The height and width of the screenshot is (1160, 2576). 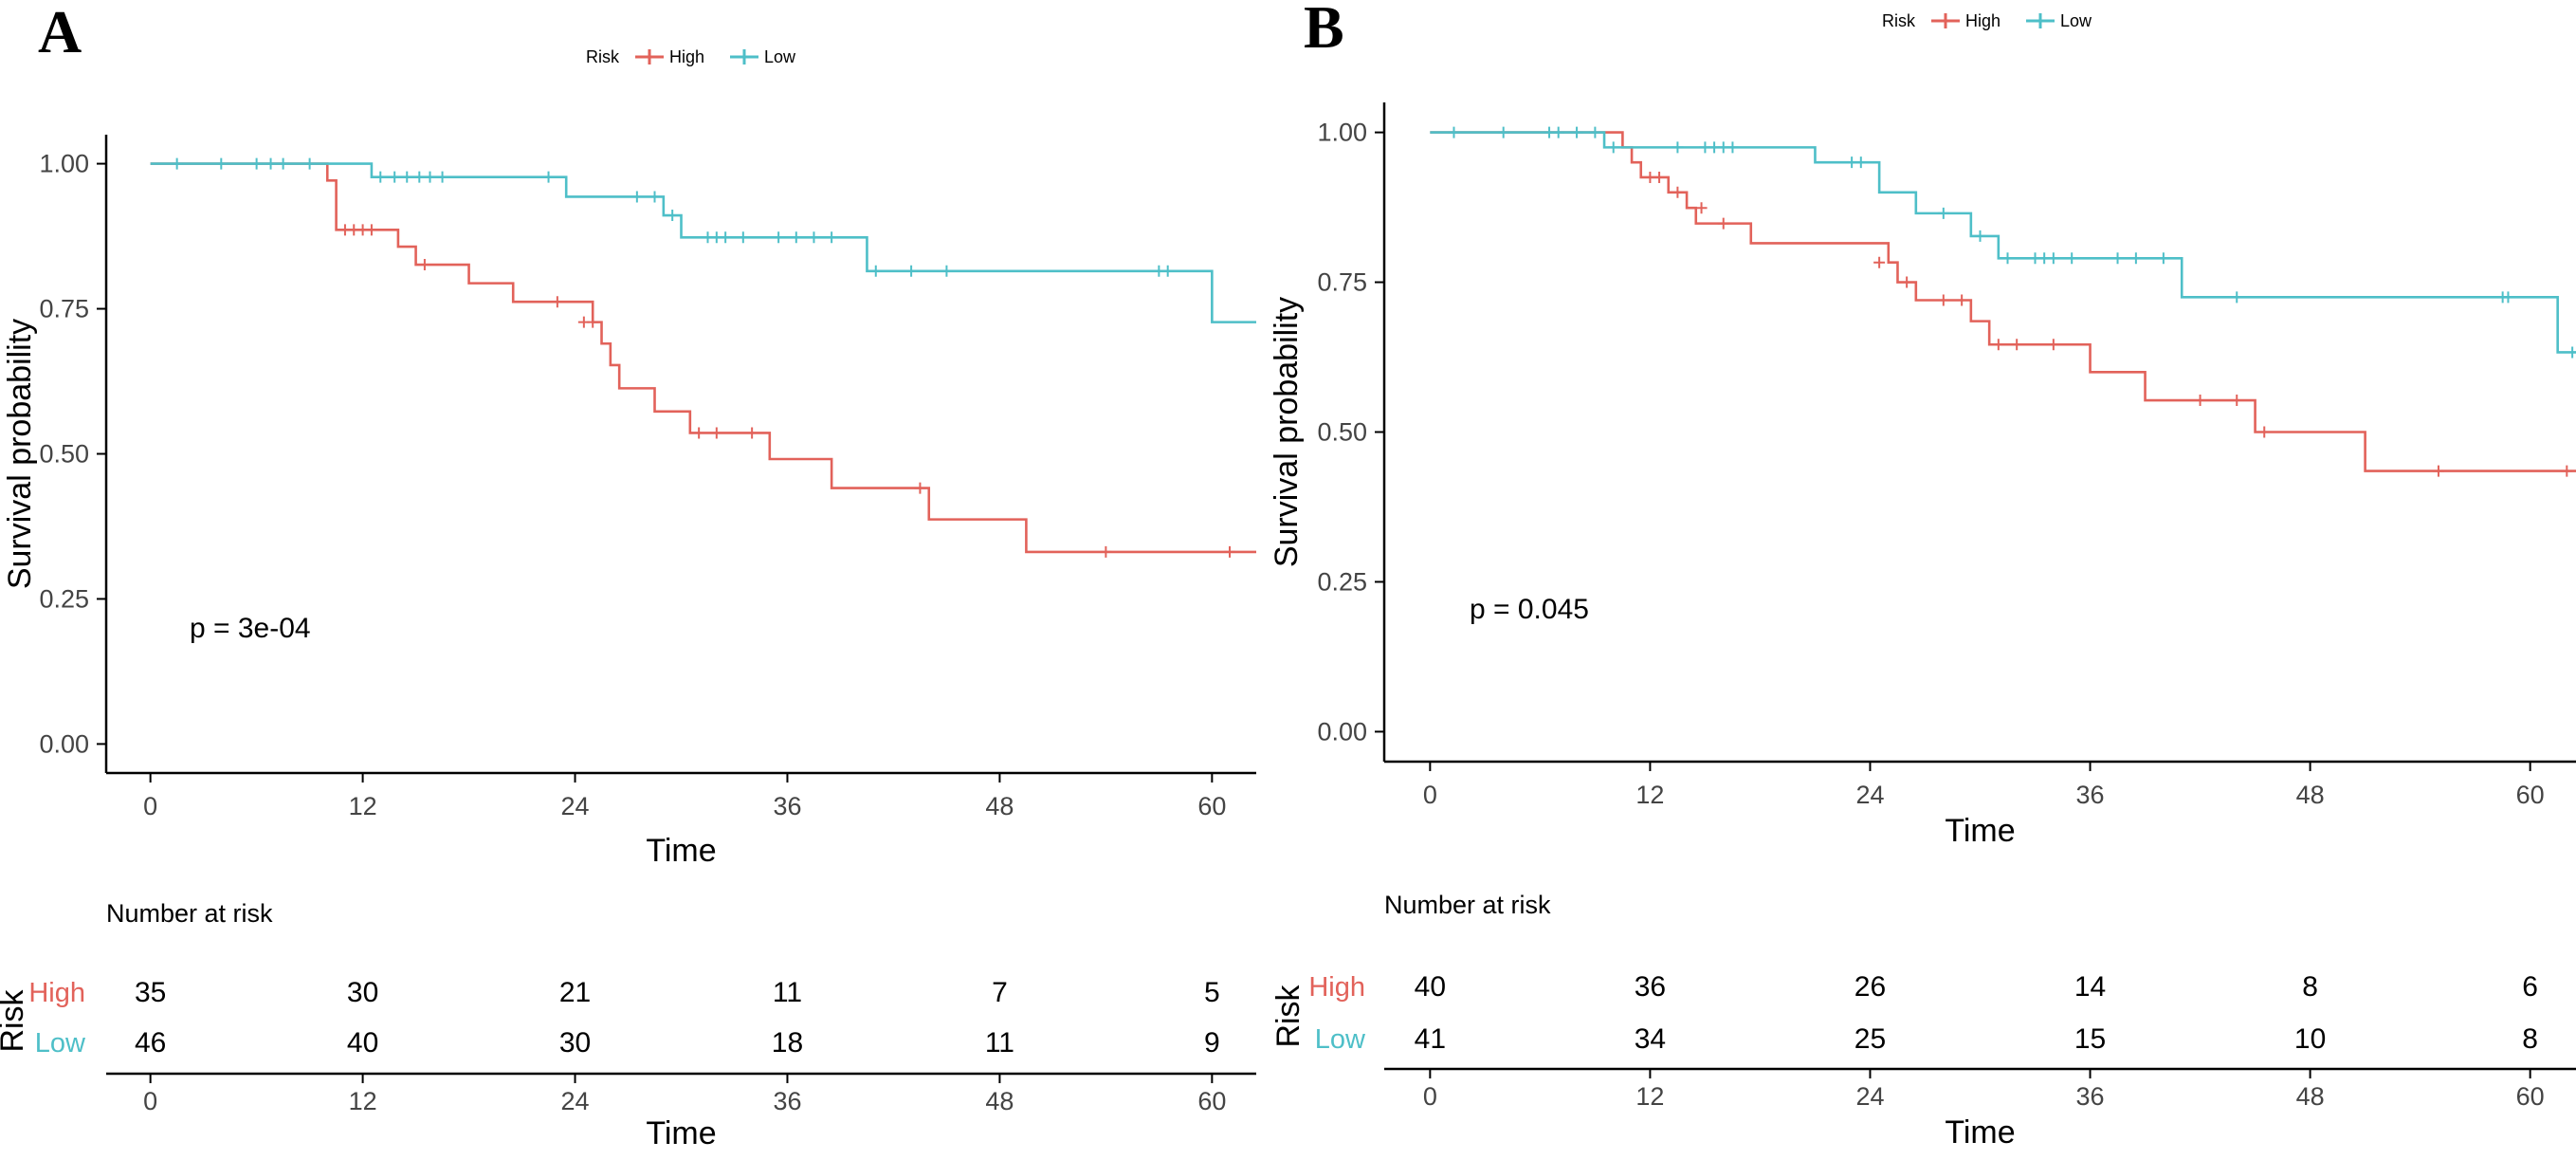 I want to click on risk-count: 40, so click(x=362, y=1043).